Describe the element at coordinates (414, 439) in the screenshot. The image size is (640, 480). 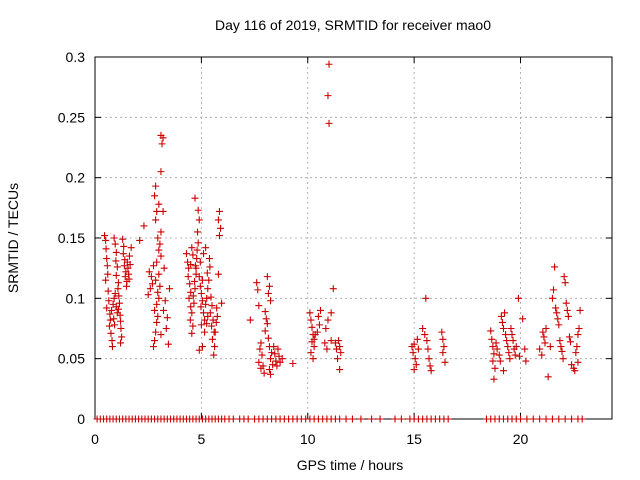
I see `x-tick-label: 15` at that location.